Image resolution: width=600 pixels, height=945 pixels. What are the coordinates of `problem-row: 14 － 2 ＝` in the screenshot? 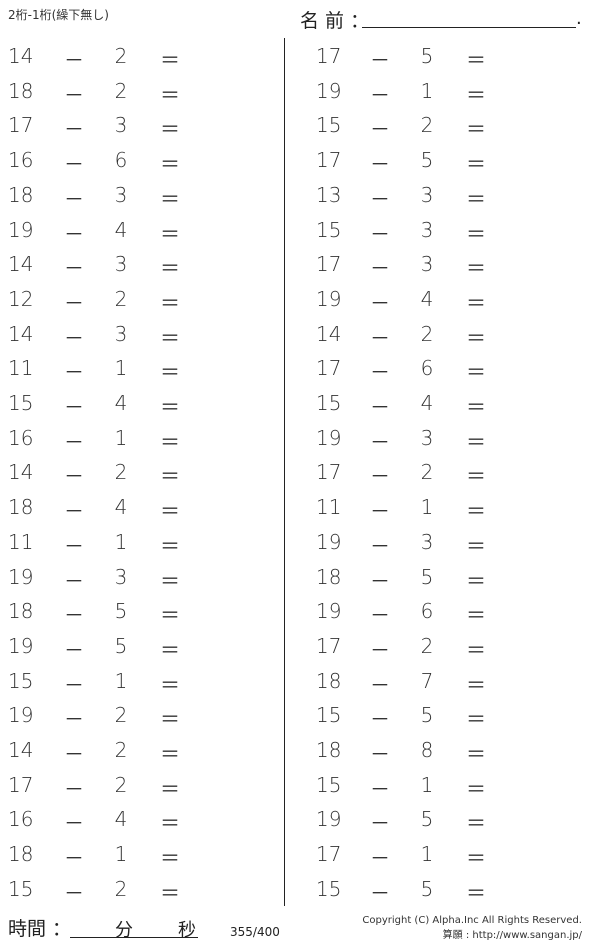 It's located at (300, 753).